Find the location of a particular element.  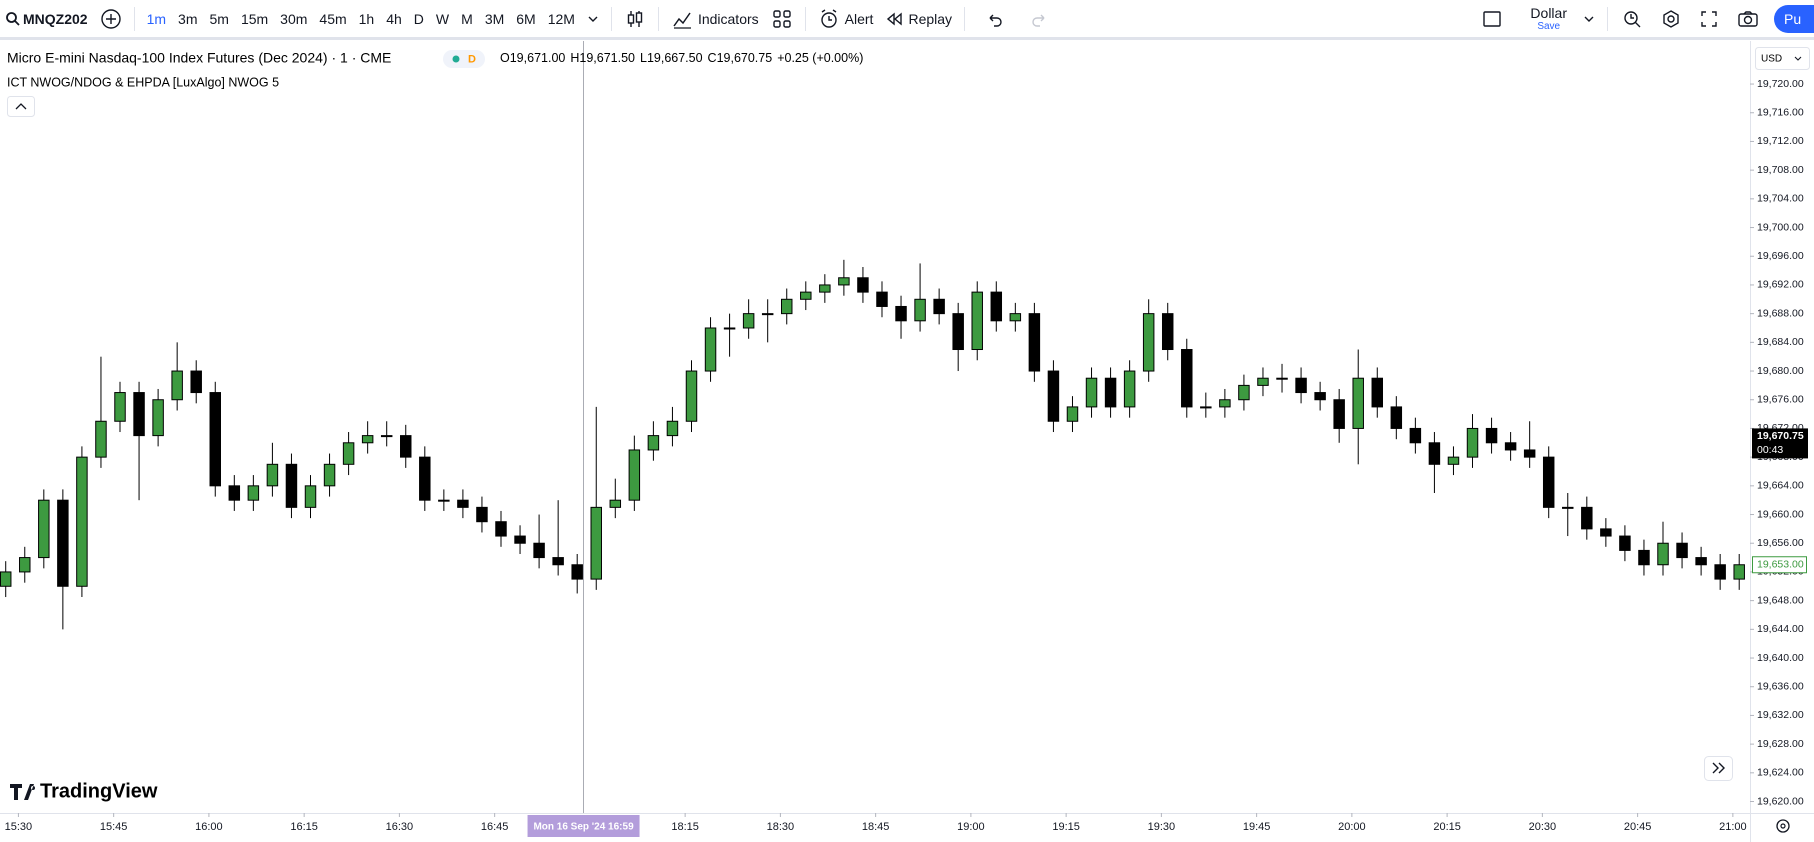

x-tick-label: 18:15 is located at coordinates (685, 827).